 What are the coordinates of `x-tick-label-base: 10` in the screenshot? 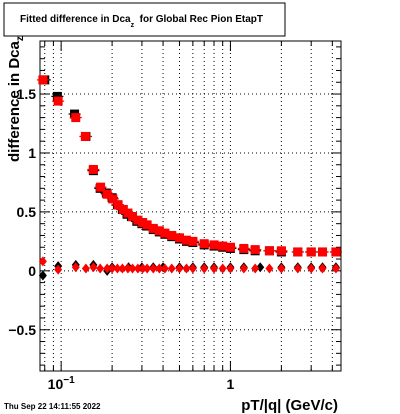 It's located at (56, 384).